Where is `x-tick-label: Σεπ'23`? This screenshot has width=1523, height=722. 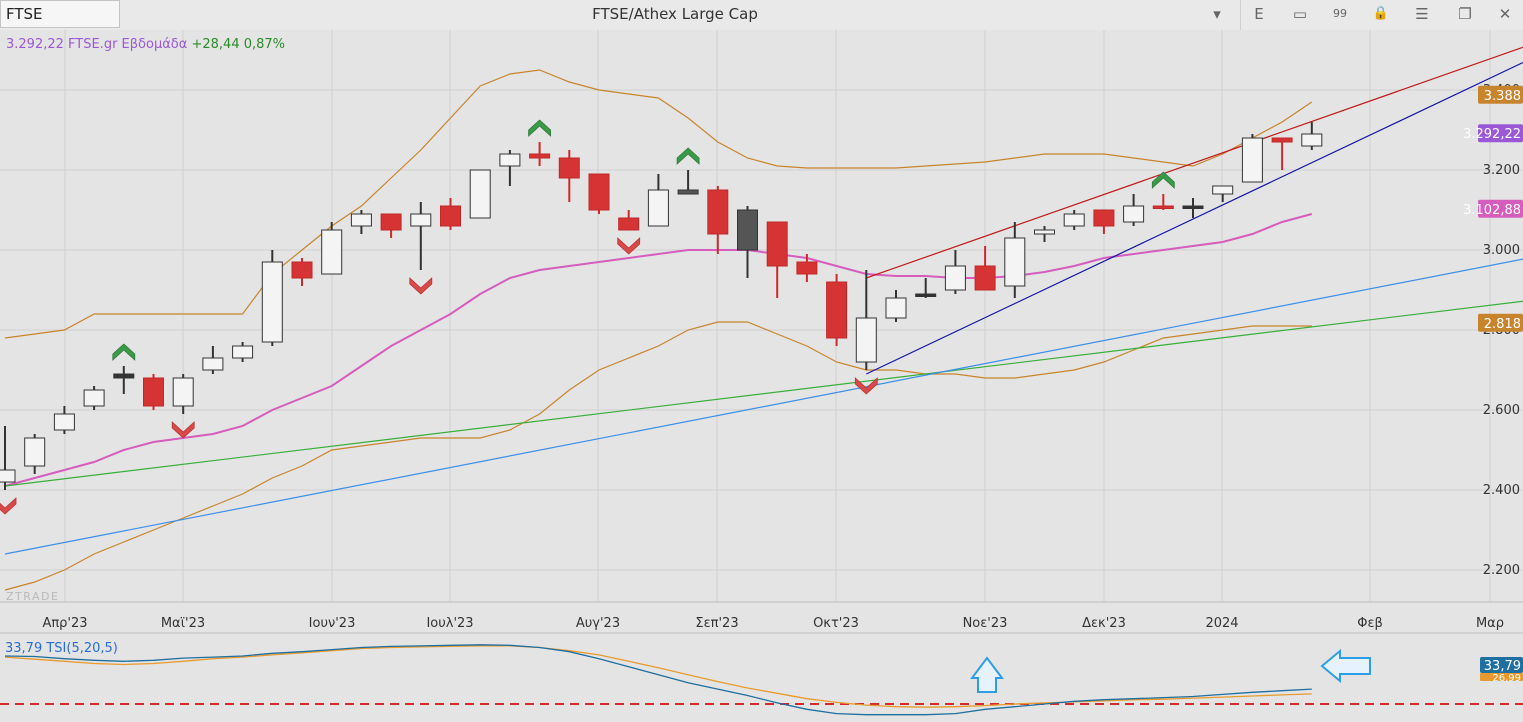 x-tick-label: Σεπ'23 is located at coordinates (716, 623).